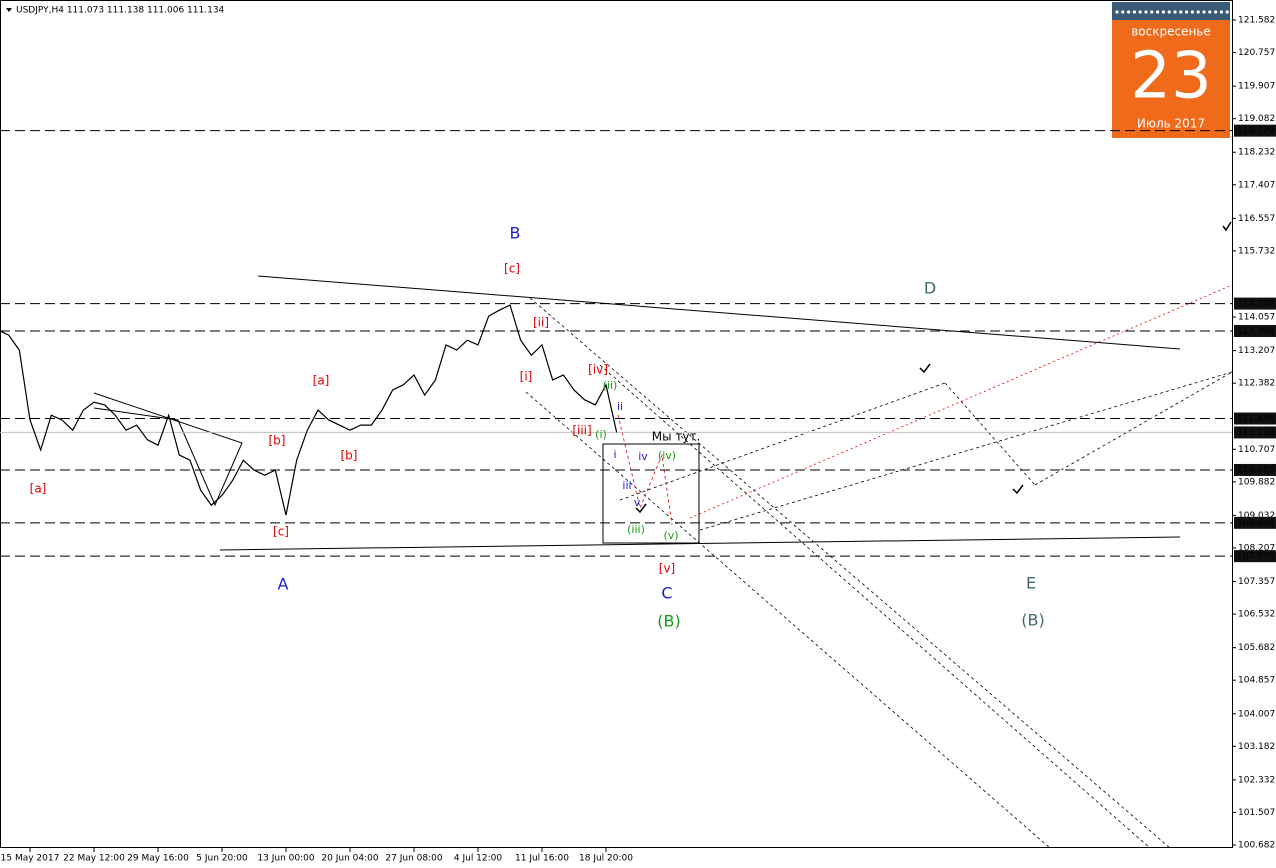 The width and height of the screenshot is (1276, 868). What do you see at coordinates (666, 593) in the screenshot?
I see `wave-label: C` at bounding box center [666, 593].